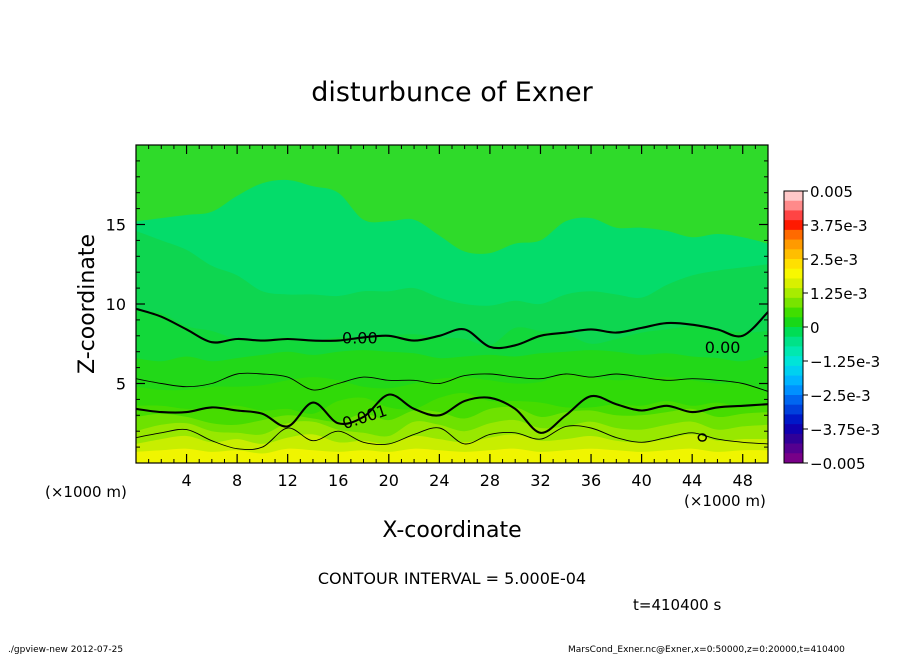  Describe the element at coordinates (743, 317) in the screenshot. I see `x-tick-48: 48` at that location.